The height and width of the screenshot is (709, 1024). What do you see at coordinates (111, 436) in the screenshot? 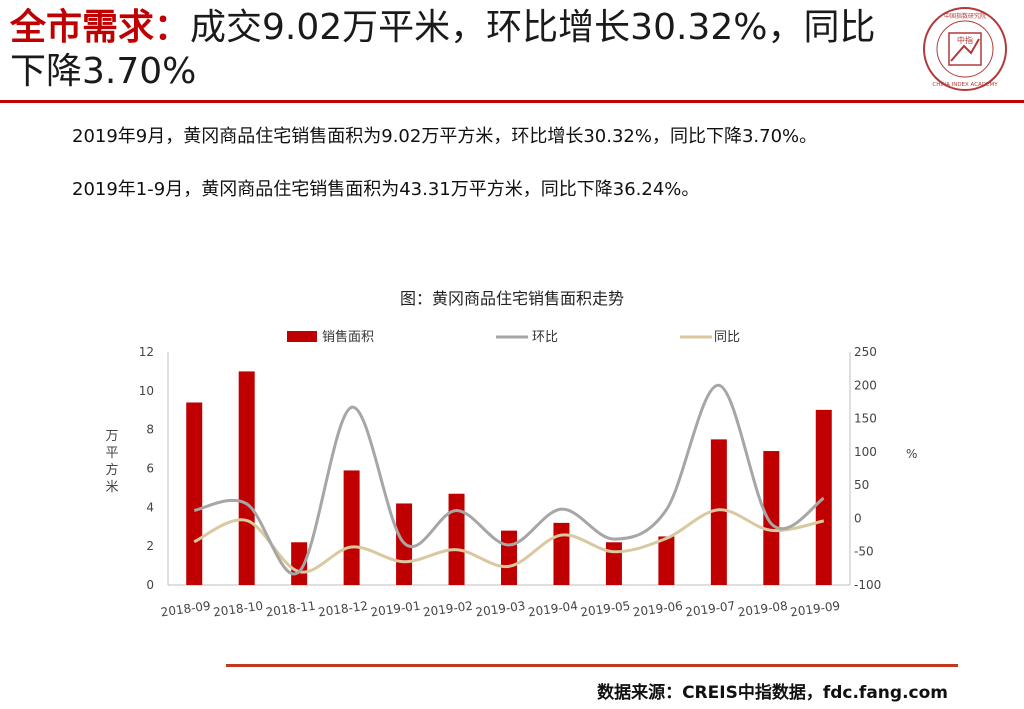
I see `left-axis-label-char: 万` at bounding box center [111, 436].